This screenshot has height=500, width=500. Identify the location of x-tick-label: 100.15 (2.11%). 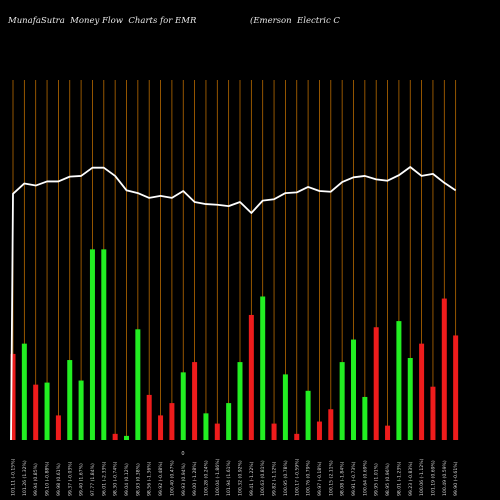
(331, 478).